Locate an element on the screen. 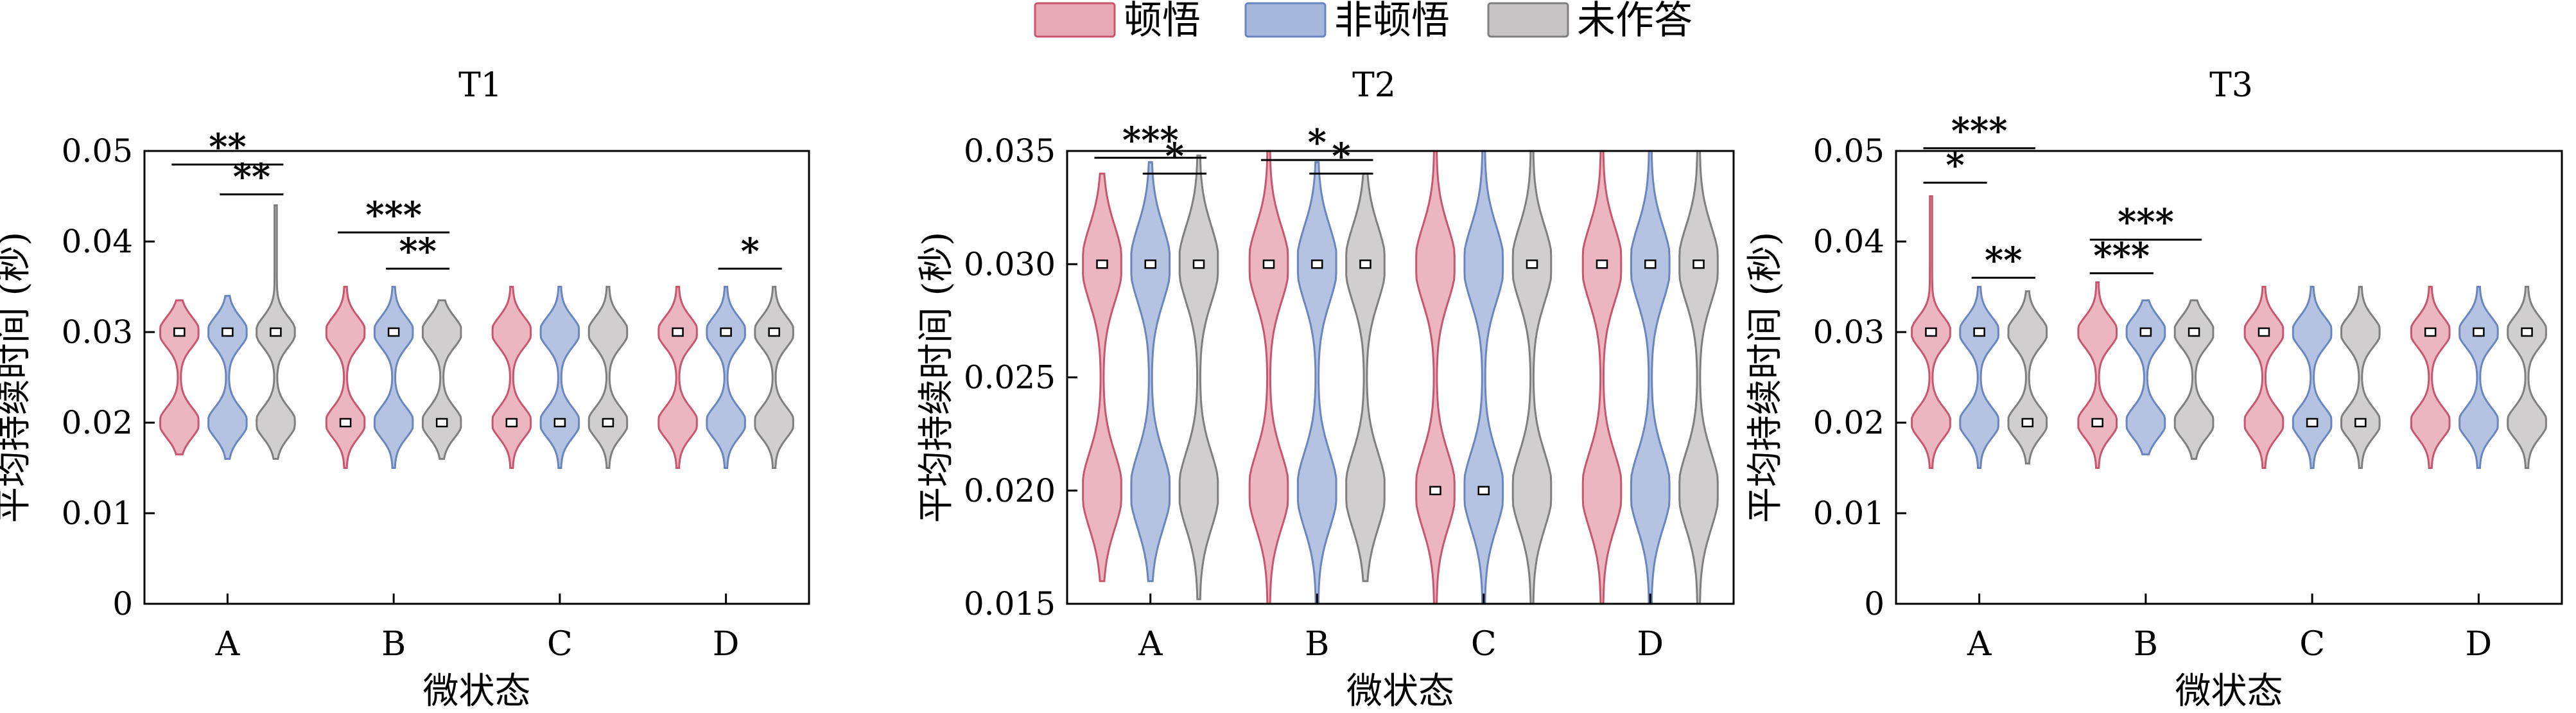 The width and height of the screenshot is (2576, 713). y-tick-label: 0.02 is located at coordinates (1848, 422).